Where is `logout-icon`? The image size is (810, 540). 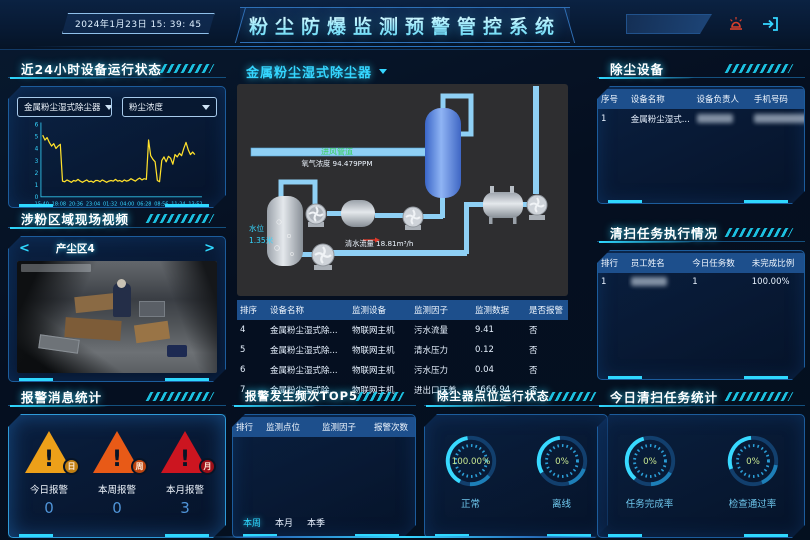
logout-icon is located at coordinates (770, 24).